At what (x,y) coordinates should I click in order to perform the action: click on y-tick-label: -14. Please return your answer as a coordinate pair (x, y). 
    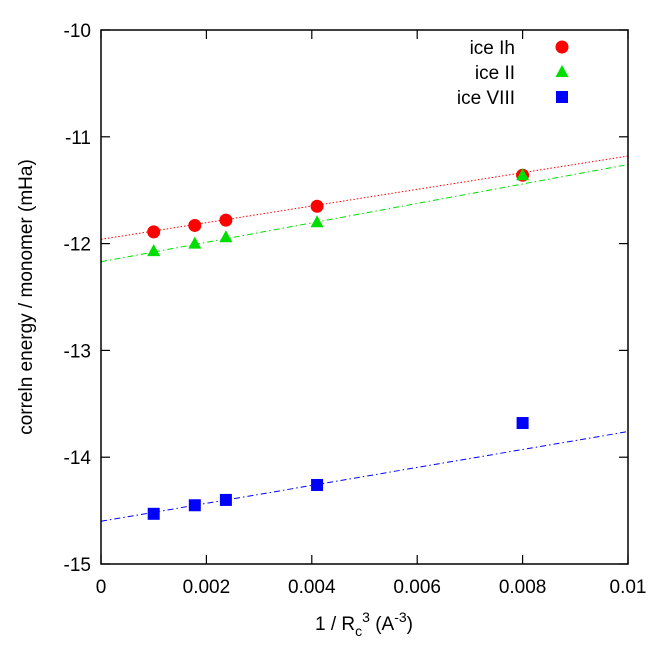
    Looking at the image, I should click on (78, 458).